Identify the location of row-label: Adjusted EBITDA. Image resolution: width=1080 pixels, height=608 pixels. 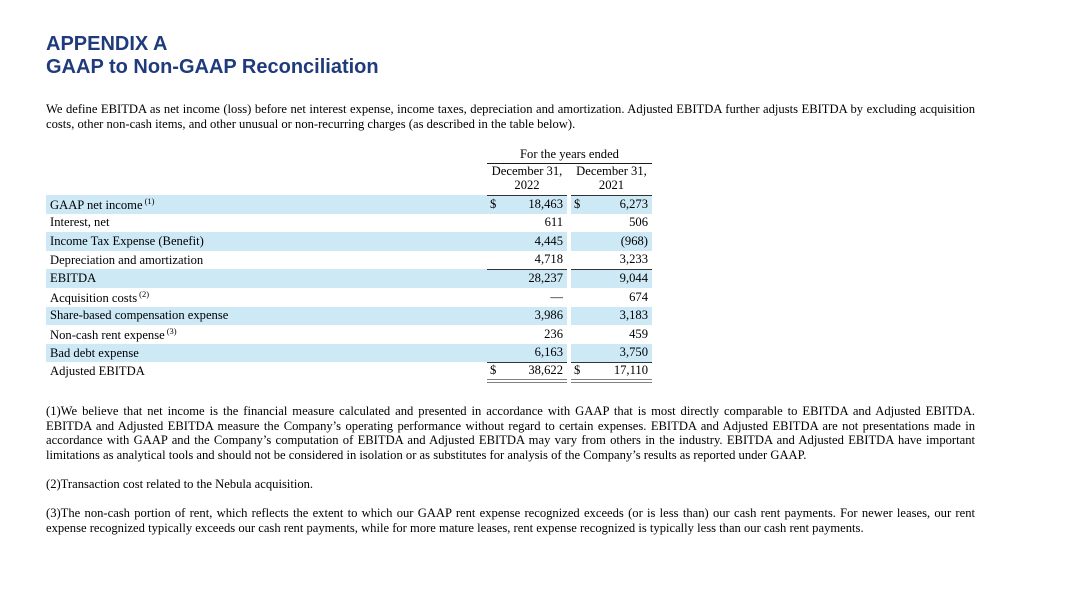
(97, 371).